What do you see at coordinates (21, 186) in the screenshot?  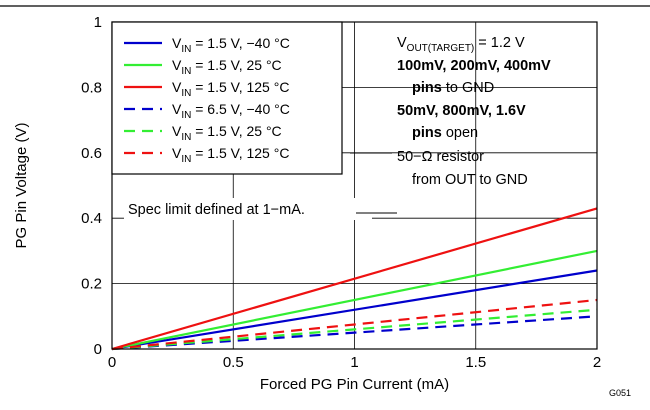 I see `y-axis-label: PG Pin Voltage (V)` at bounding box center [21, 186].